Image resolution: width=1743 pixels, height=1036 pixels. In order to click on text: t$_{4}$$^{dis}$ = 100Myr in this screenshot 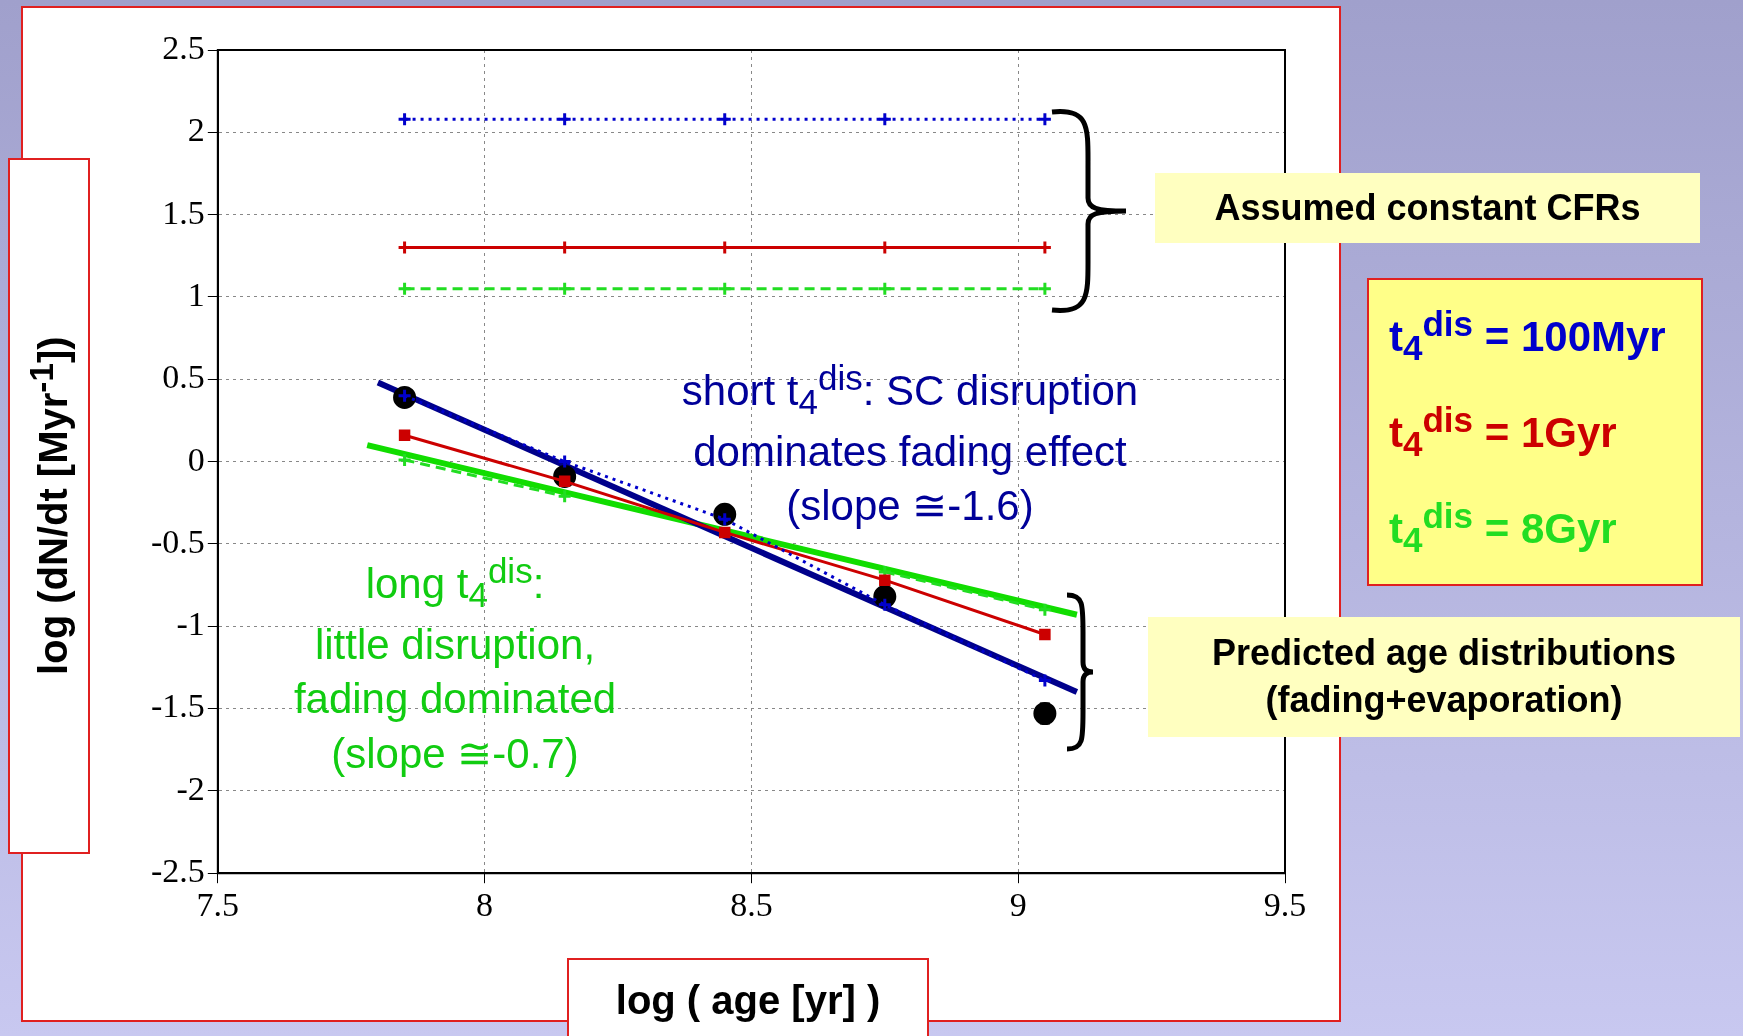, I will do `click(1528, 336)`.